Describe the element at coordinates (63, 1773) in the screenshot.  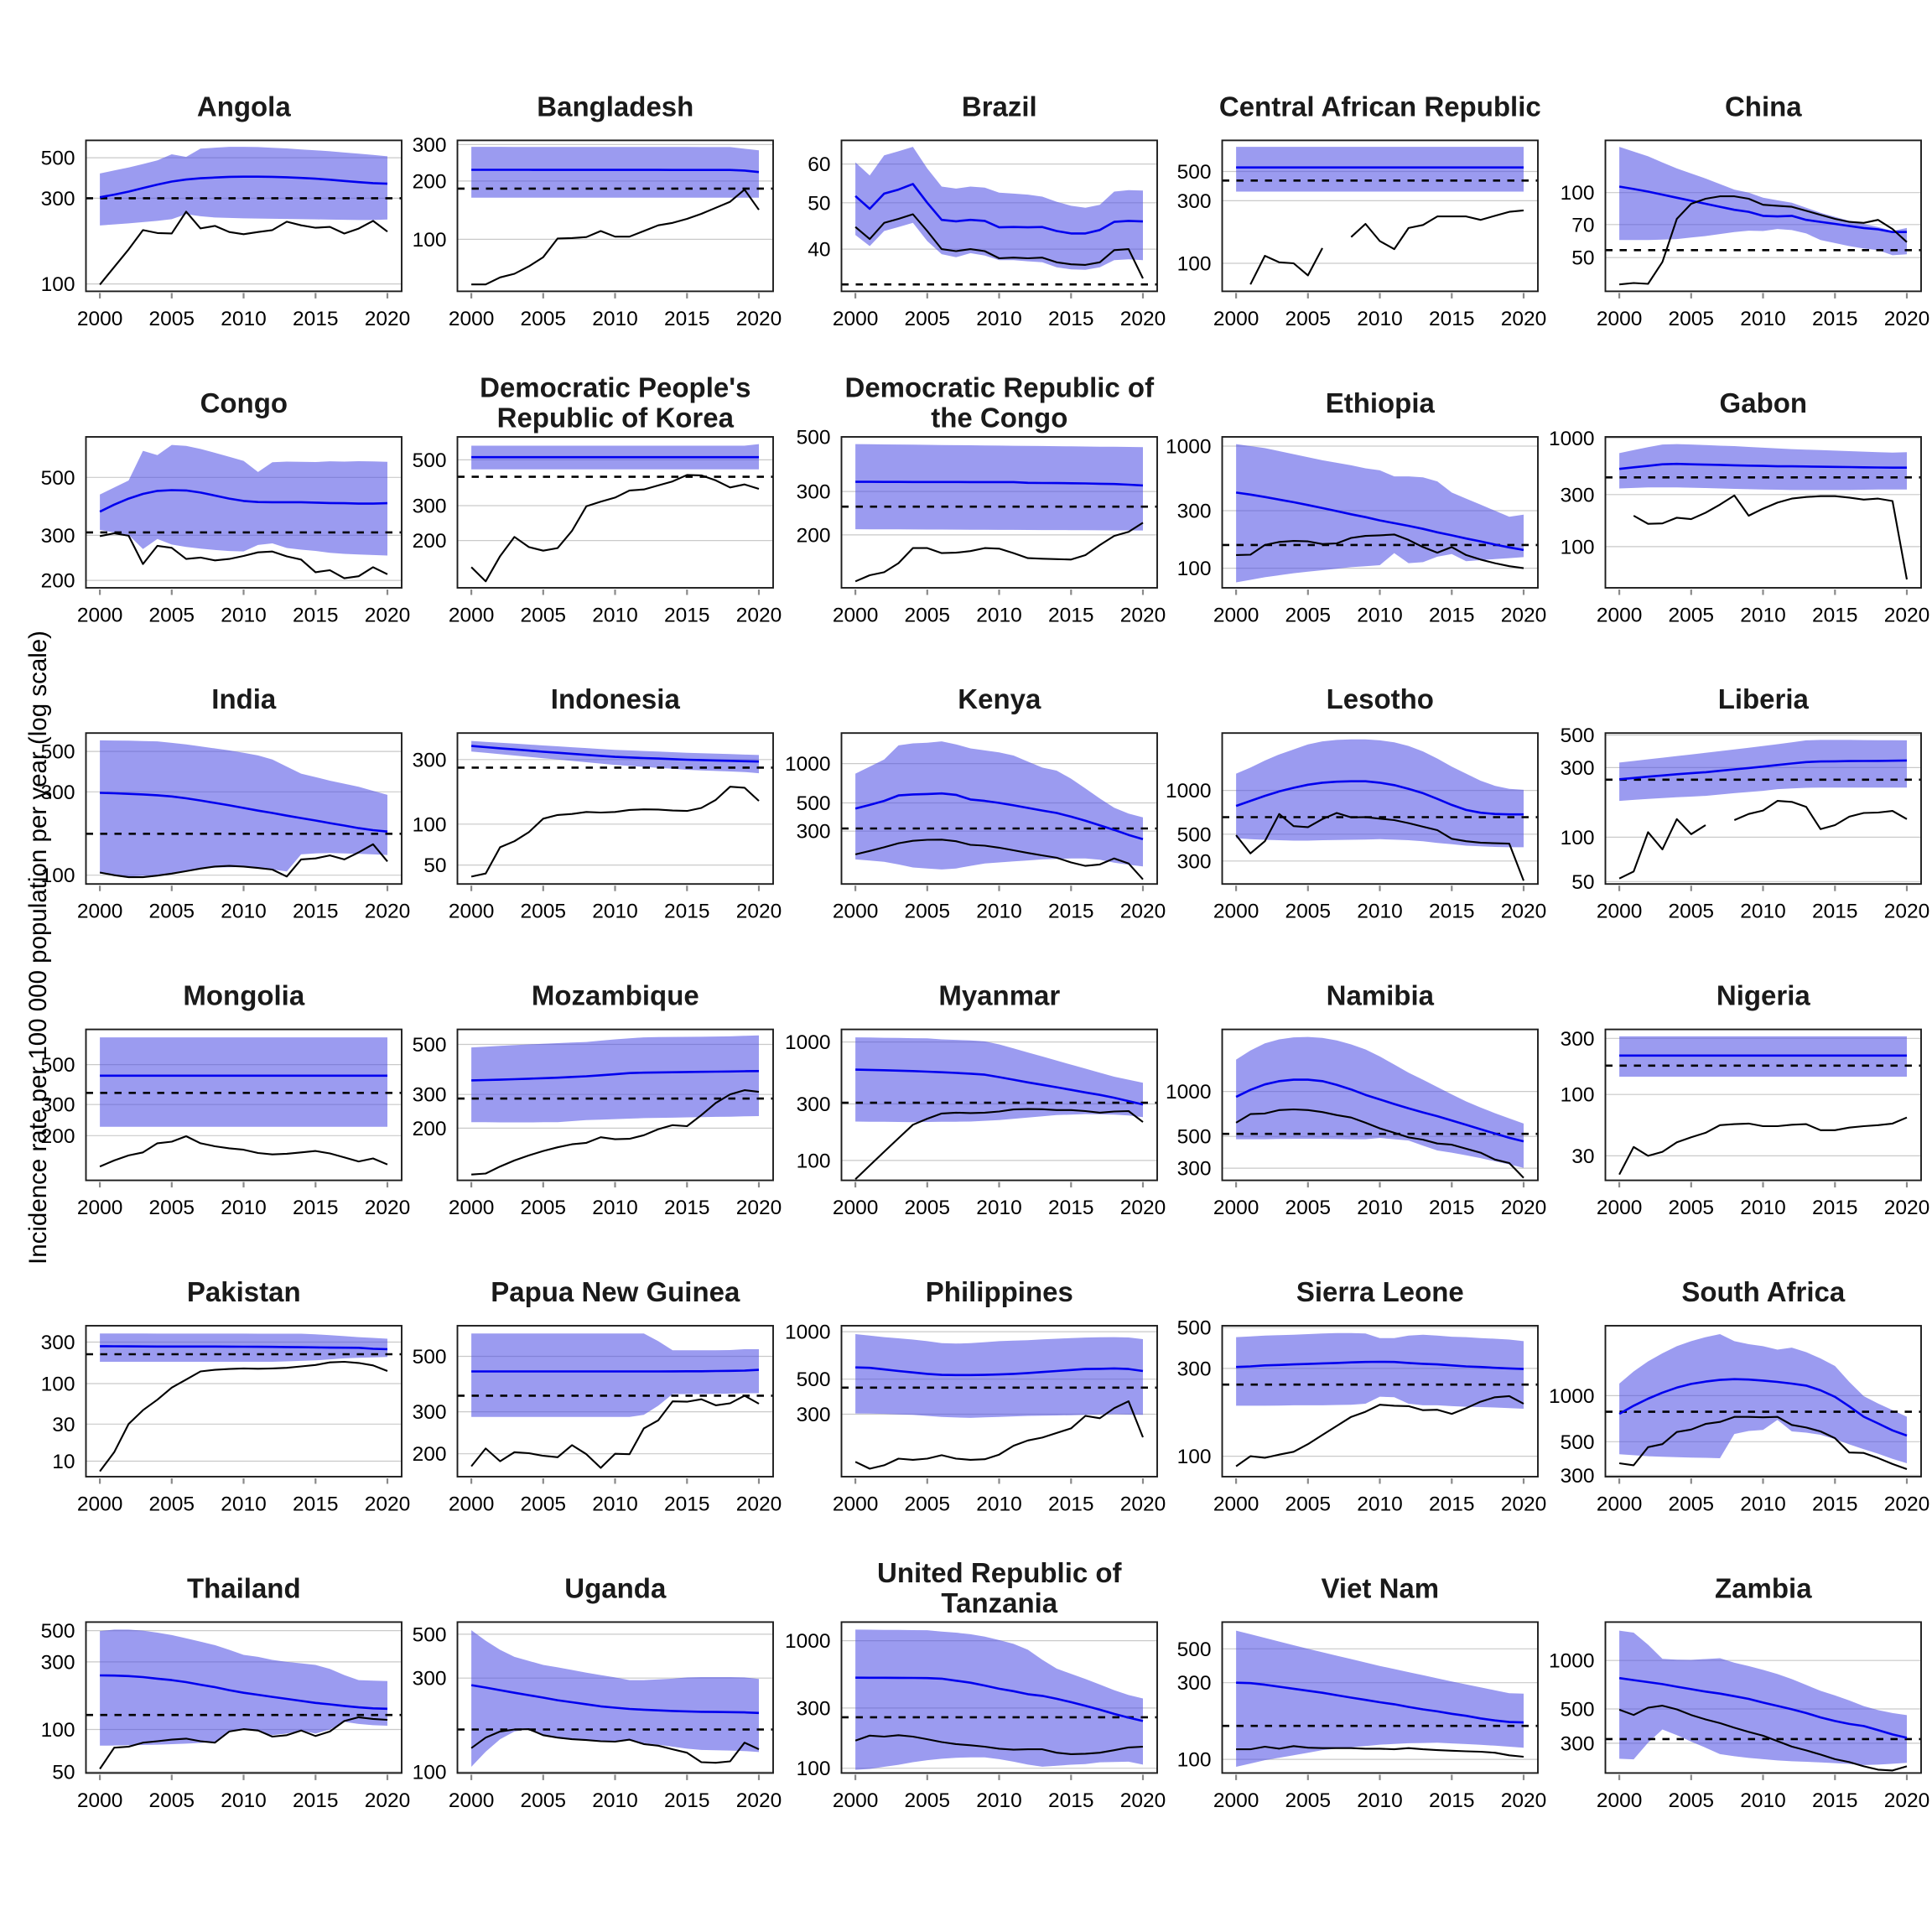
I see `svg-text: 50` at that location.